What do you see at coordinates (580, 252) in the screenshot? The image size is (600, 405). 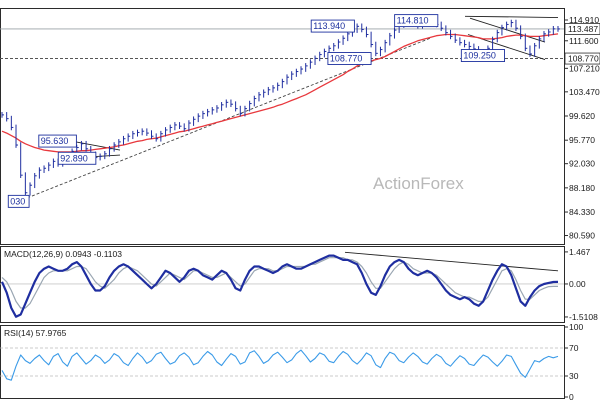 I see `macd-axis-tick-label: 1.467` at bounding box center [580, 252].